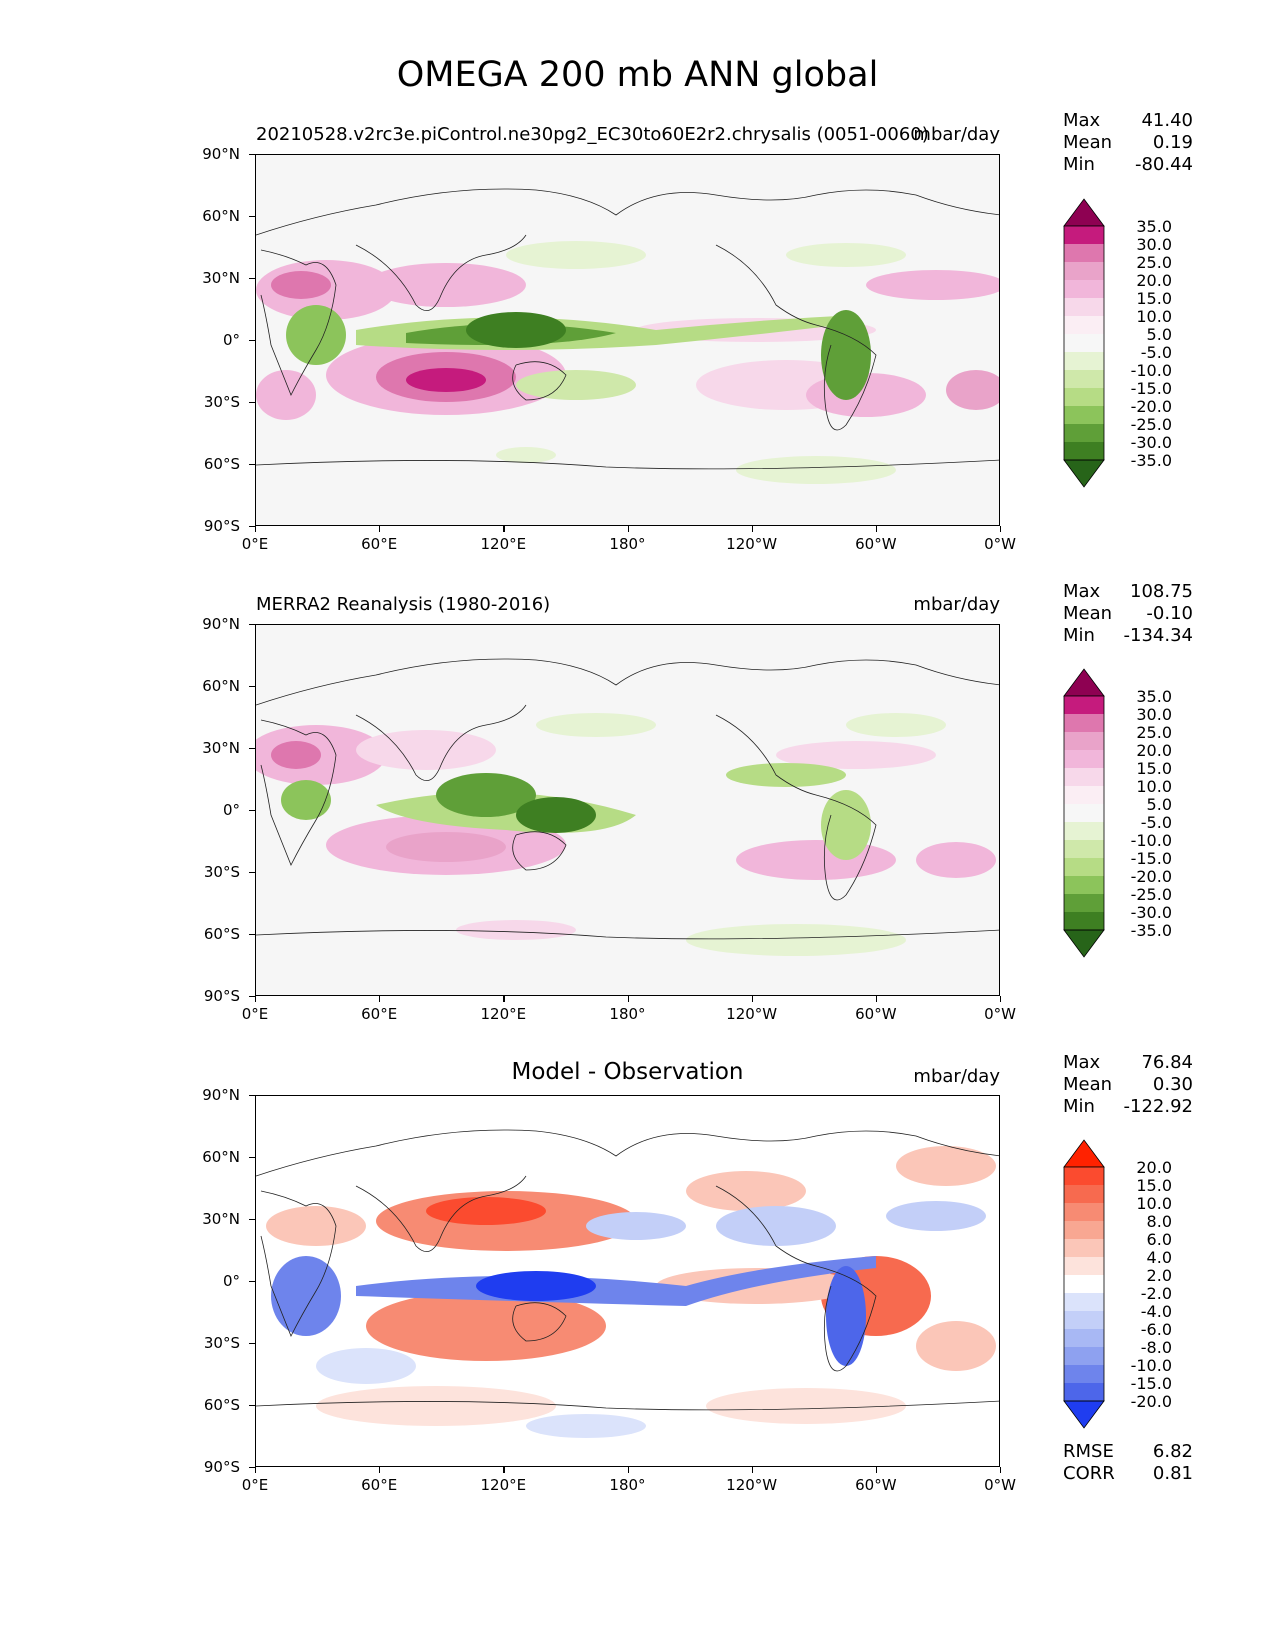 This screenshot has width=1275, height=1650. What do you see at coordinates (637, 75) in the screenshot?
I see `figure-title: OMEGA 200 mb ANN global` at bounding box center [637, 75].